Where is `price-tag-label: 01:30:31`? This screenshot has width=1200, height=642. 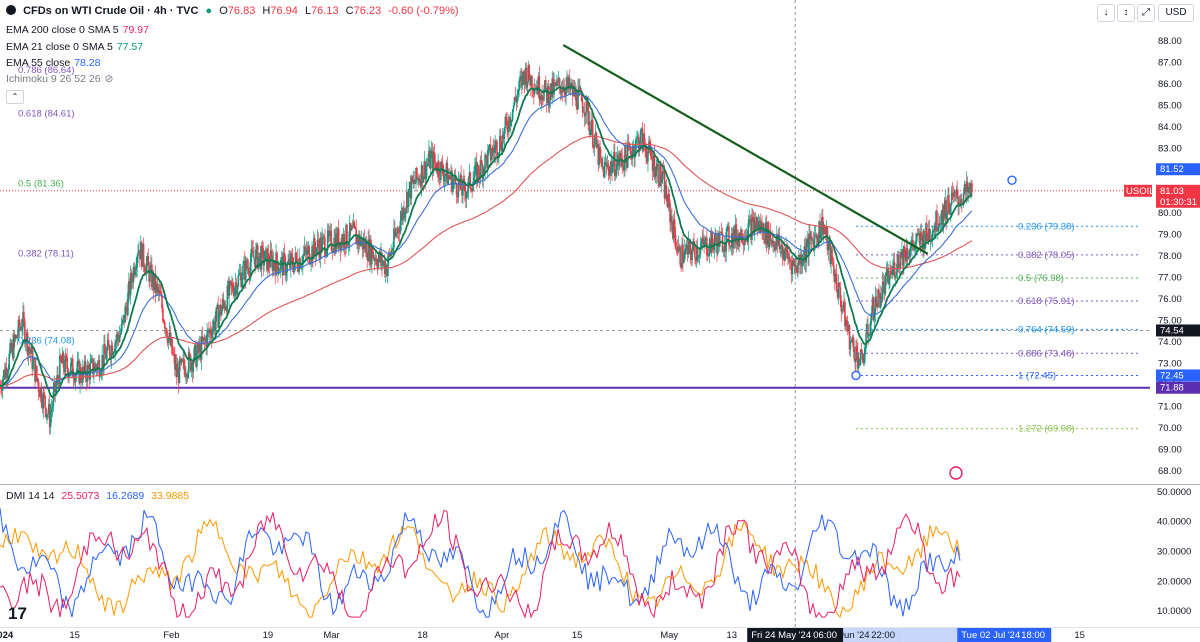
price-tag-label: 01:30:31 is located at coordinates (1178, 202).